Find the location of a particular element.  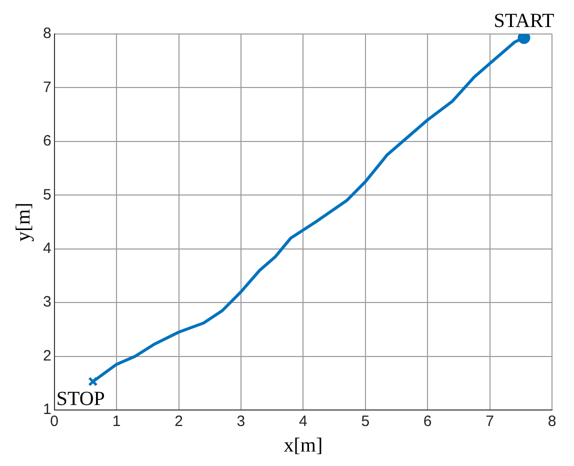

y-tick-label: 4 is located at coordinates (47, 248).